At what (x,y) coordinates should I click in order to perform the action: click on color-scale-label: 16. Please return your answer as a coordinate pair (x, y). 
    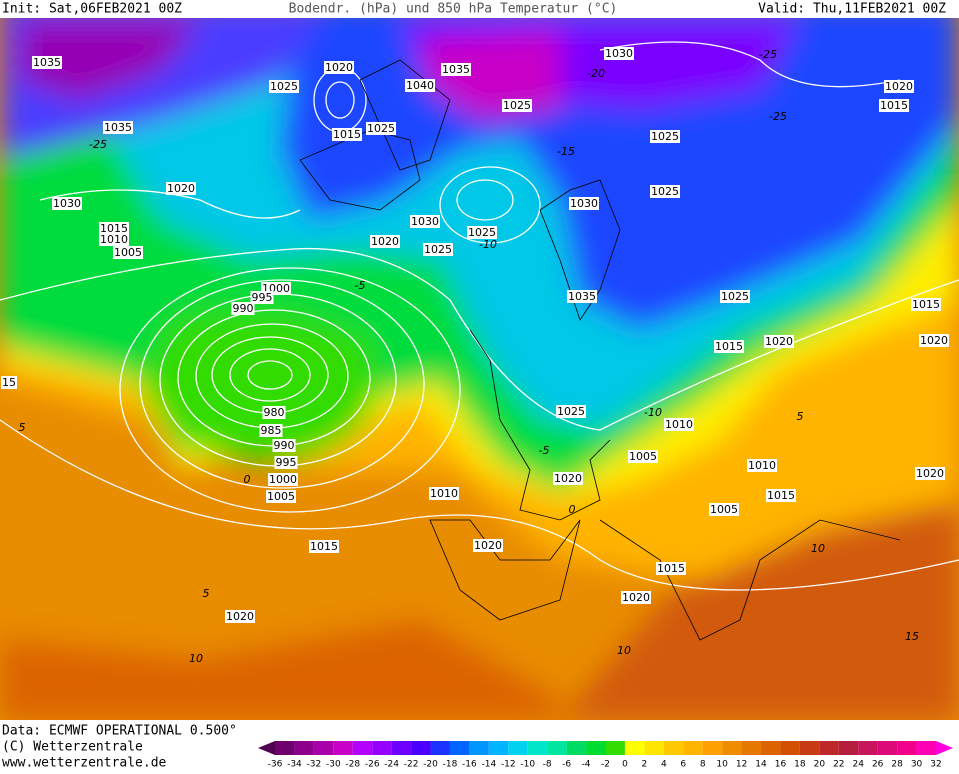
    Looking at the image, I should click on (781, 765).